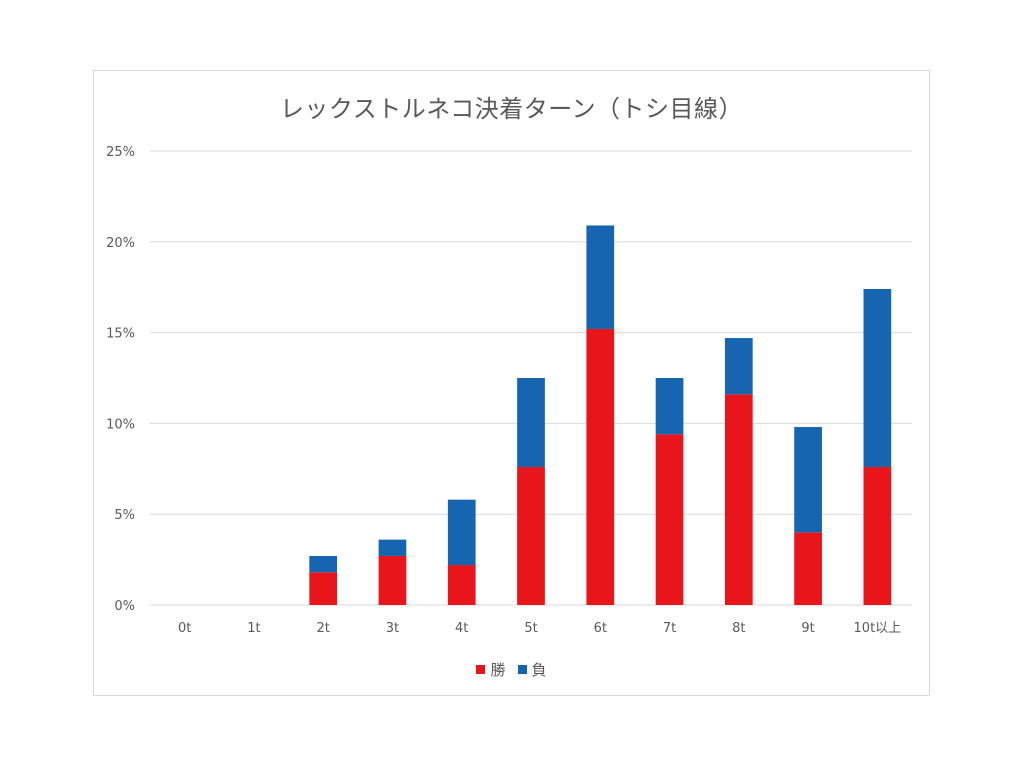 The width and height of the screenshot is (1024, 768). What do you see at coordinates (878, 628) in the screenshot?
I see `x-tick-label-10: 10t以上` at bounding box center [878, 628].